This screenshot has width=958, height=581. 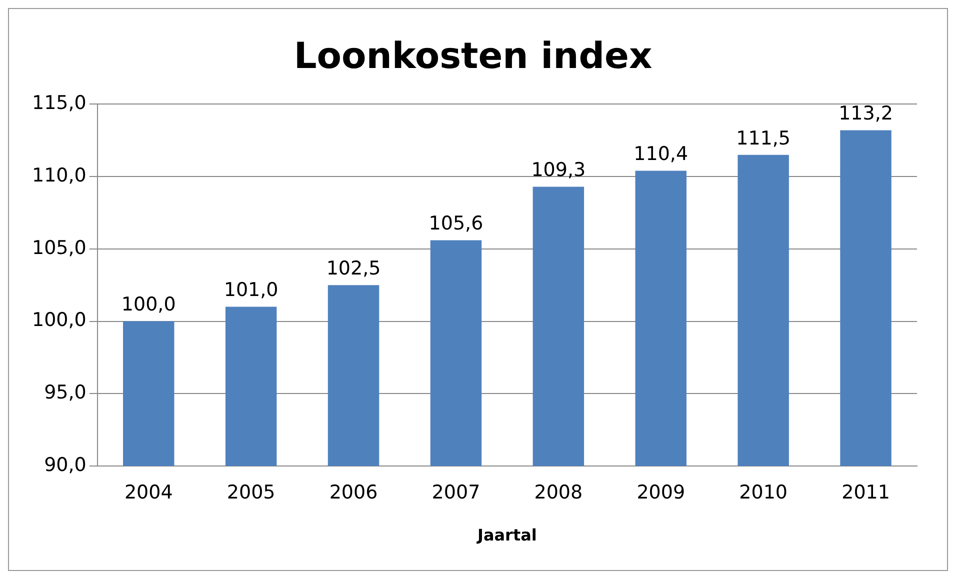 I want to click on y-tick-label: 100,0, so click(x=59, y=320).